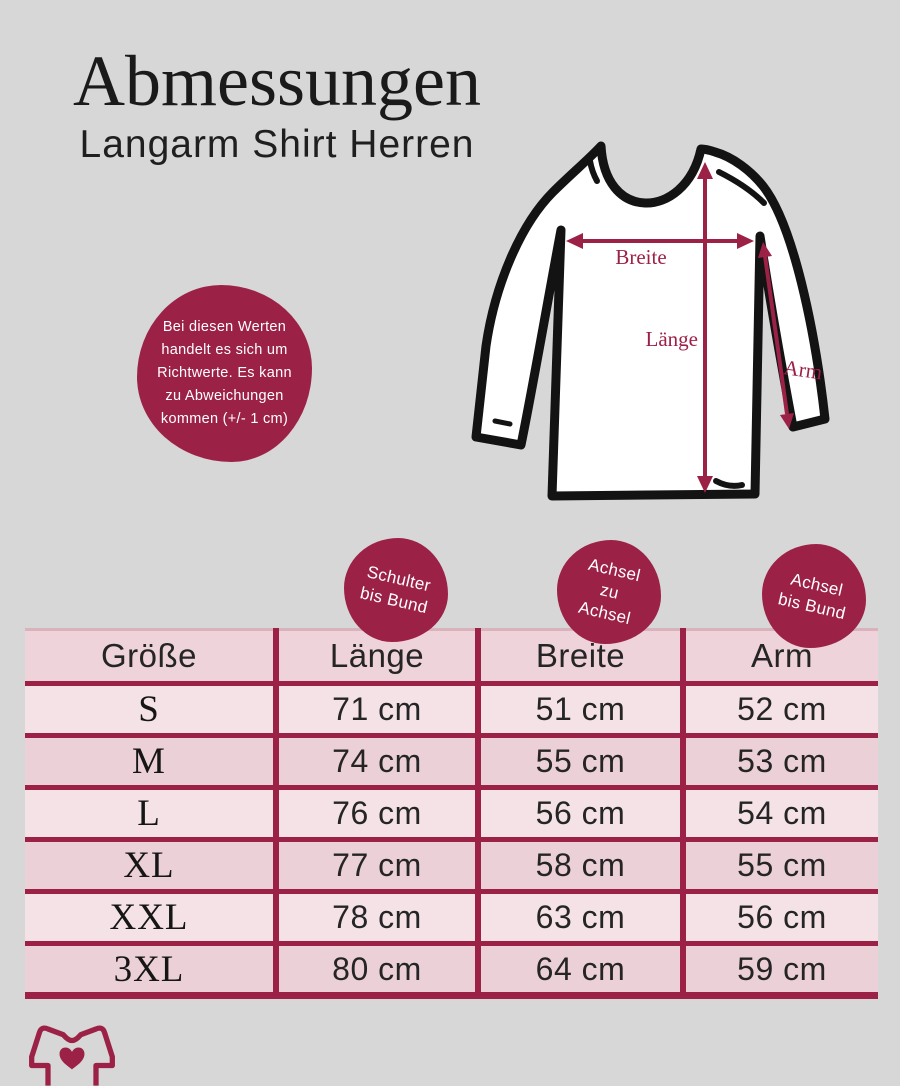  What do you see at coordinates (579, 656) in the screenshot?
I see `column-header-width: Breite` at bounding box center [579, 656].